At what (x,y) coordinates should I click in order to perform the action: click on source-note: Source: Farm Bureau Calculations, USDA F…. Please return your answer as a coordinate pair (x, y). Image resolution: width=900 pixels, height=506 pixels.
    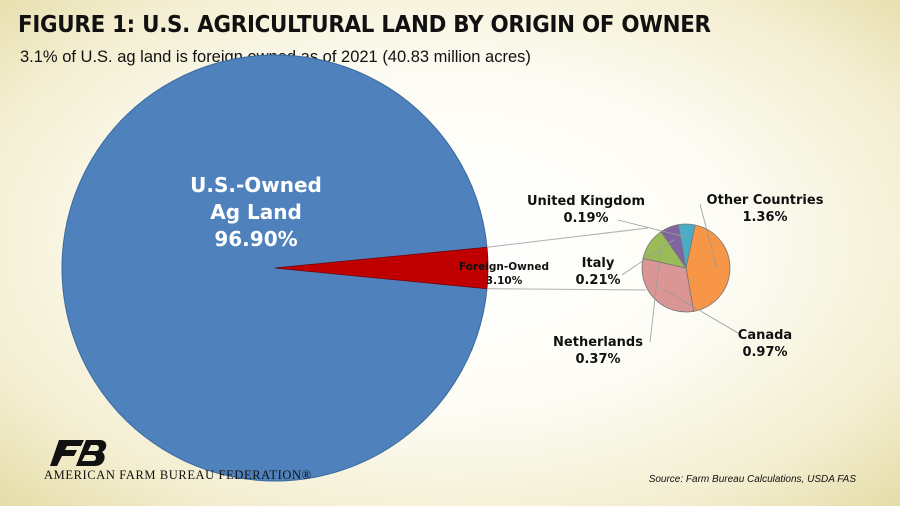
    Looking at the image, I should click on (752, 479).